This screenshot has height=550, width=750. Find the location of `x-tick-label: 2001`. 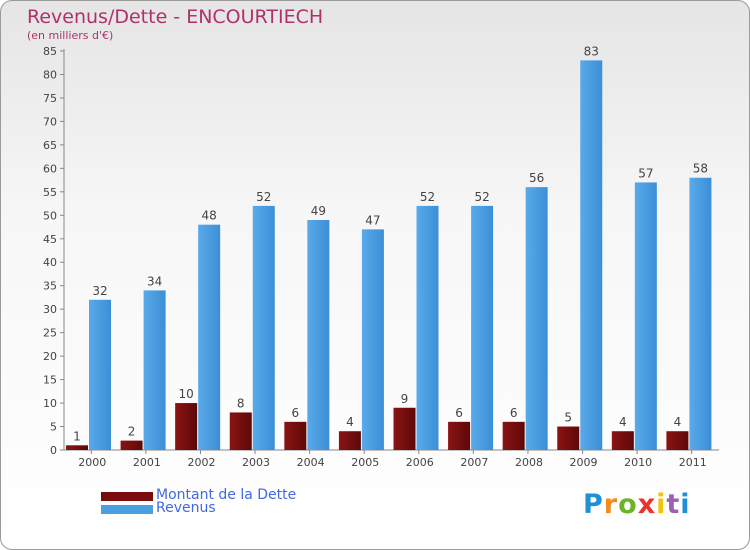

x-tick-label: 2001 is located at coordinates (147, 462).